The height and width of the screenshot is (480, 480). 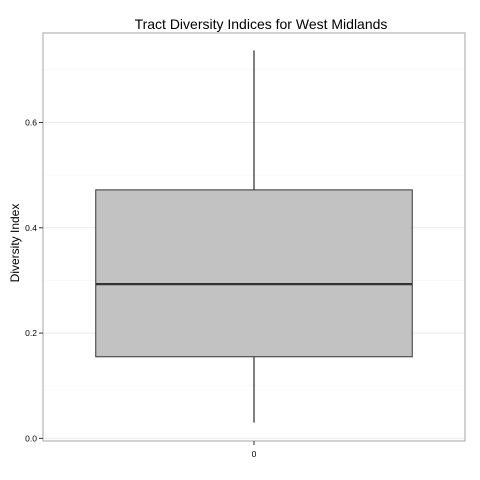 What do you see at coordinates (31, 228) in the screenshot?
I see `y-tick-label: 0.4` at bounding box center [31, 228].